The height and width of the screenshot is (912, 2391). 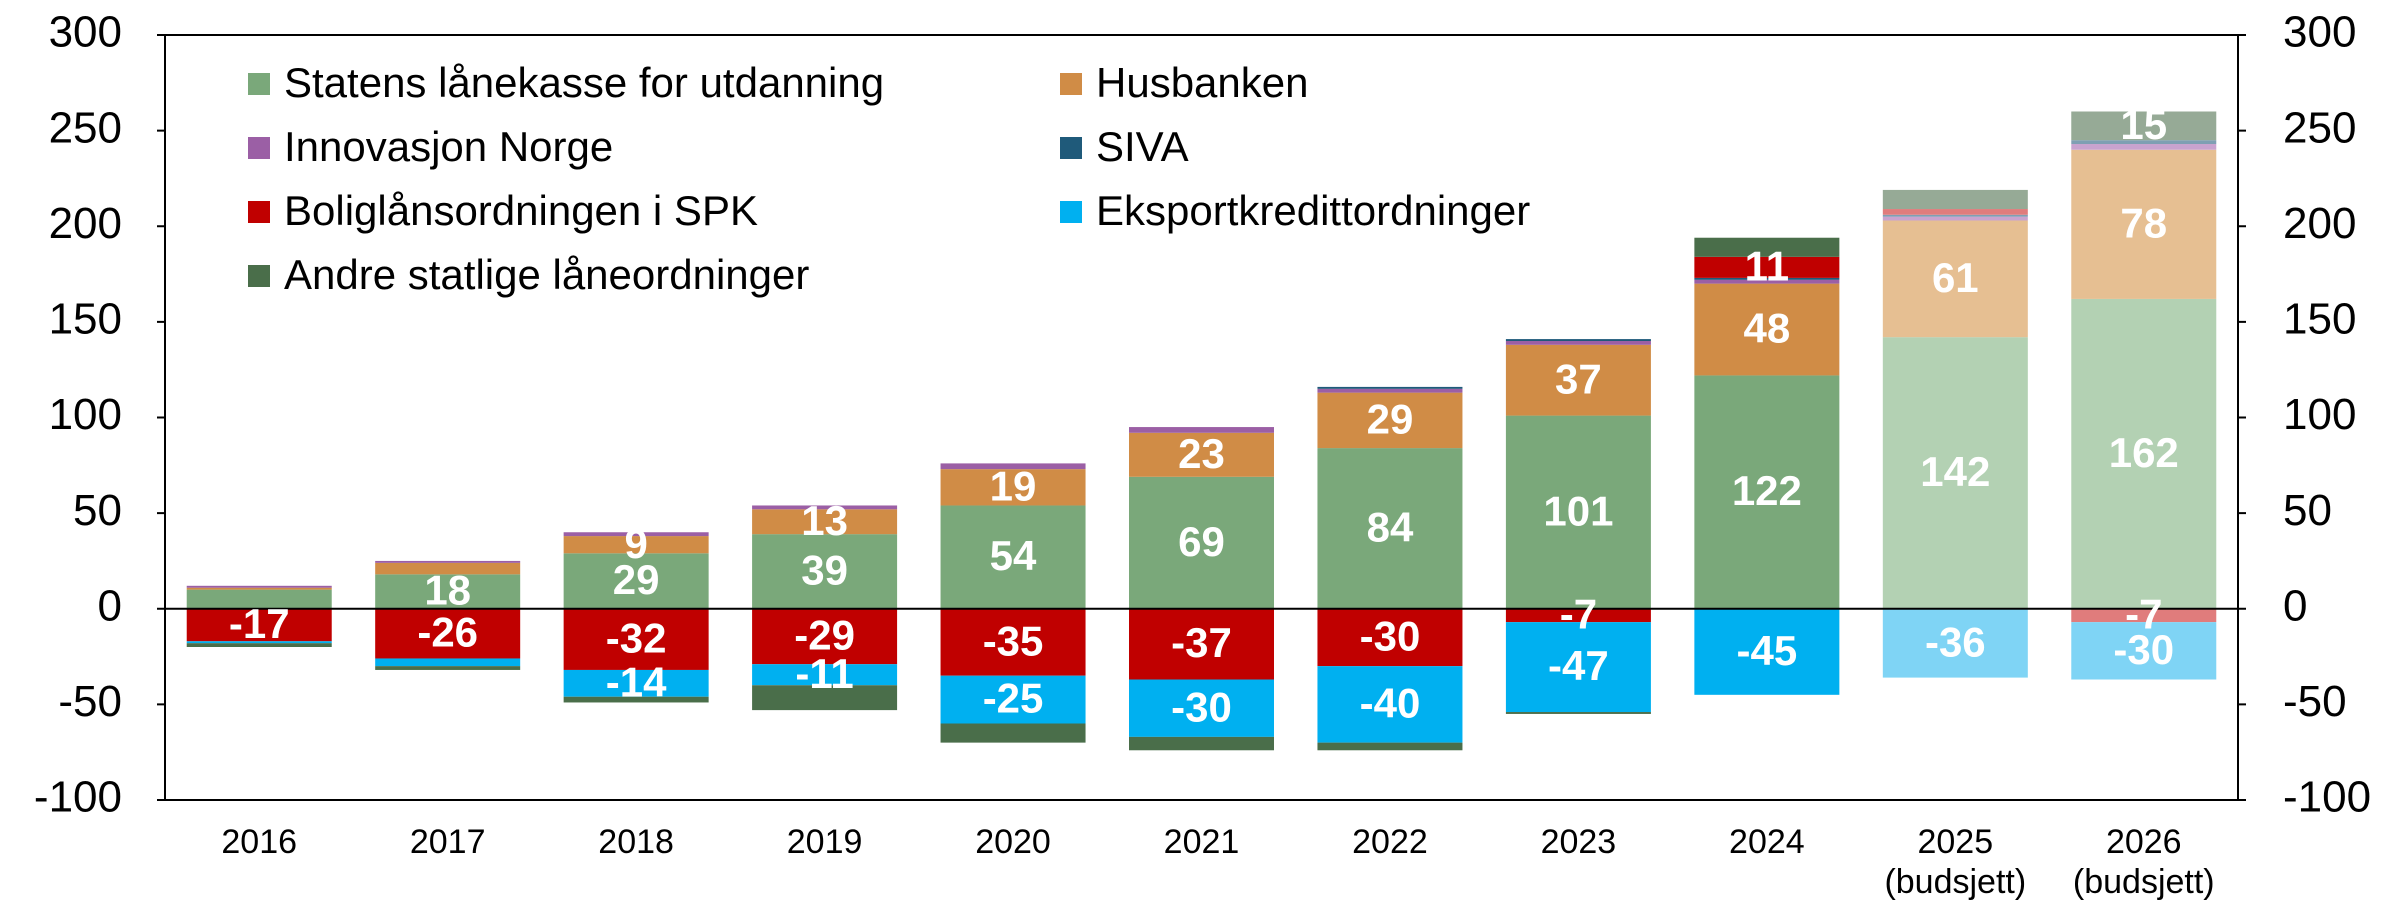 I want to click on data-label: 37, so click(x=1578, y=378).